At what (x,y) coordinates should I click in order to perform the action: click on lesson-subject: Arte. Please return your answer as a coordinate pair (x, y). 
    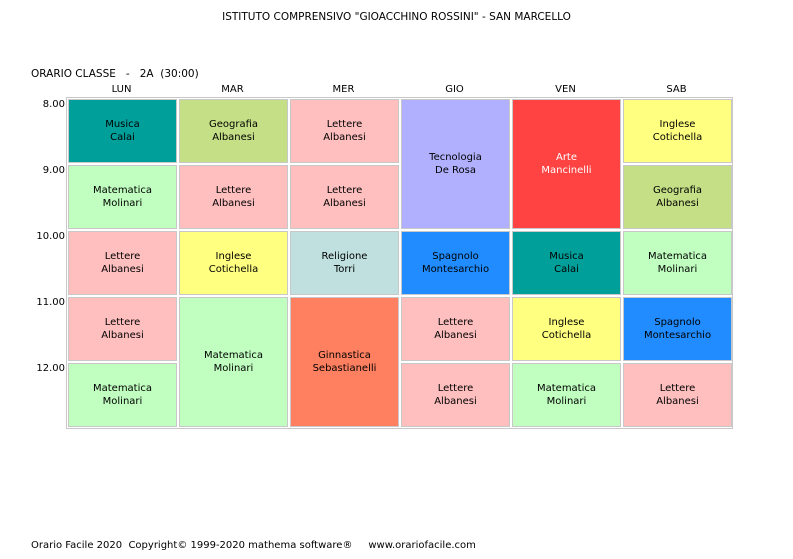
    Looking at the image, I should click on (566, 157).